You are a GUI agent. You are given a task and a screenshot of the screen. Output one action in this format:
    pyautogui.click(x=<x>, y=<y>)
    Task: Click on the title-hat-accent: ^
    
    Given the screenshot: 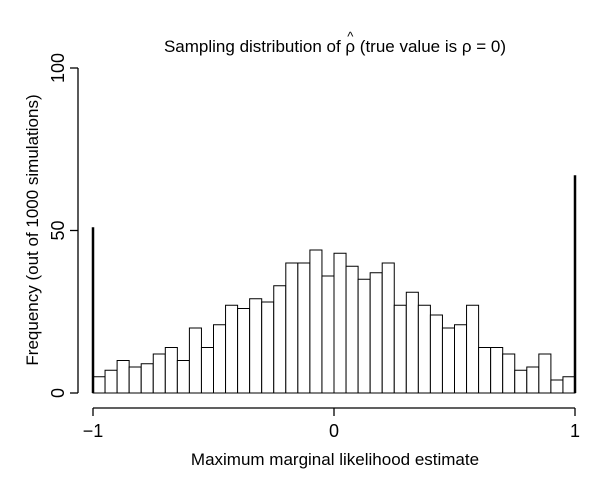 What is the action you would take?
    pyautogui.click(x=350, y=36)
    